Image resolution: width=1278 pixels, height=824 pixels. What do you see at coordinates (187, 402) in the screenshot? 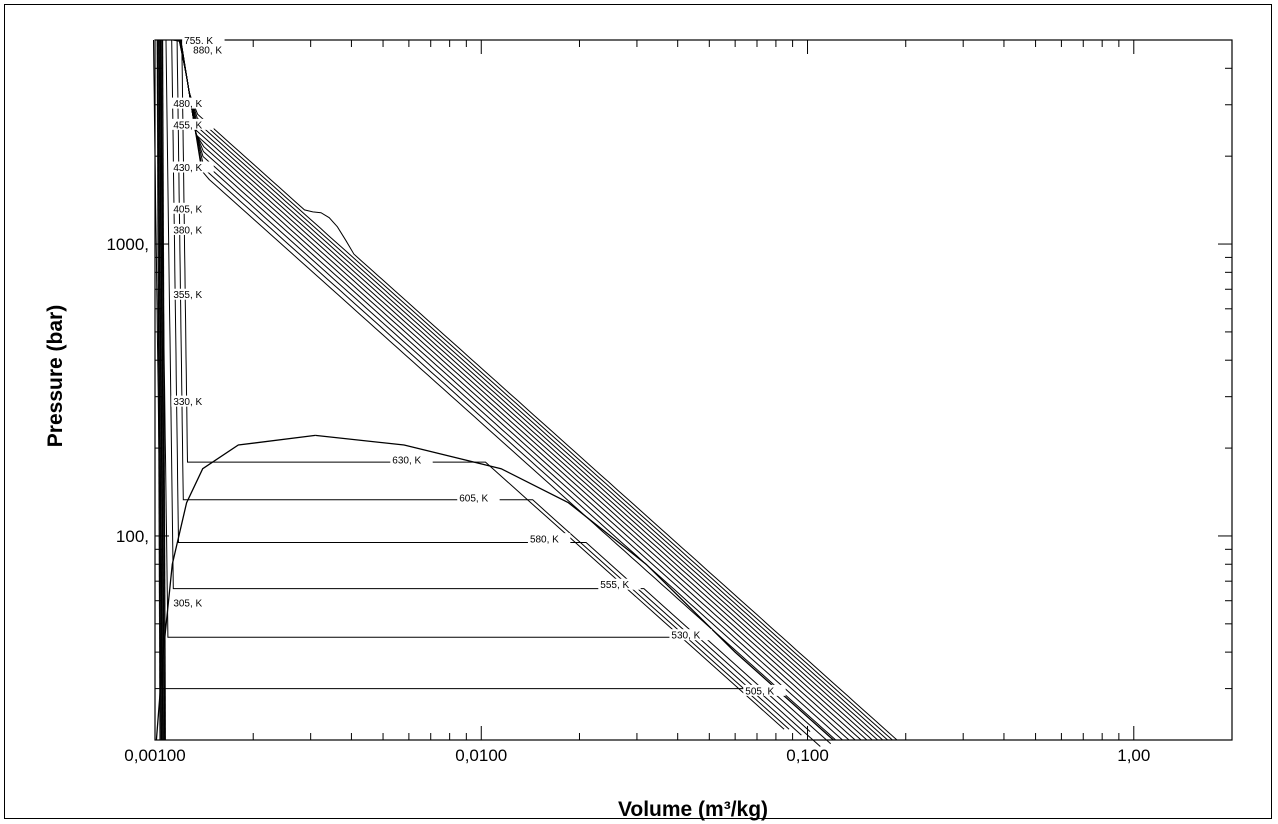
I see `isotherm-label: 330, K` at bounding box center [187, 402].